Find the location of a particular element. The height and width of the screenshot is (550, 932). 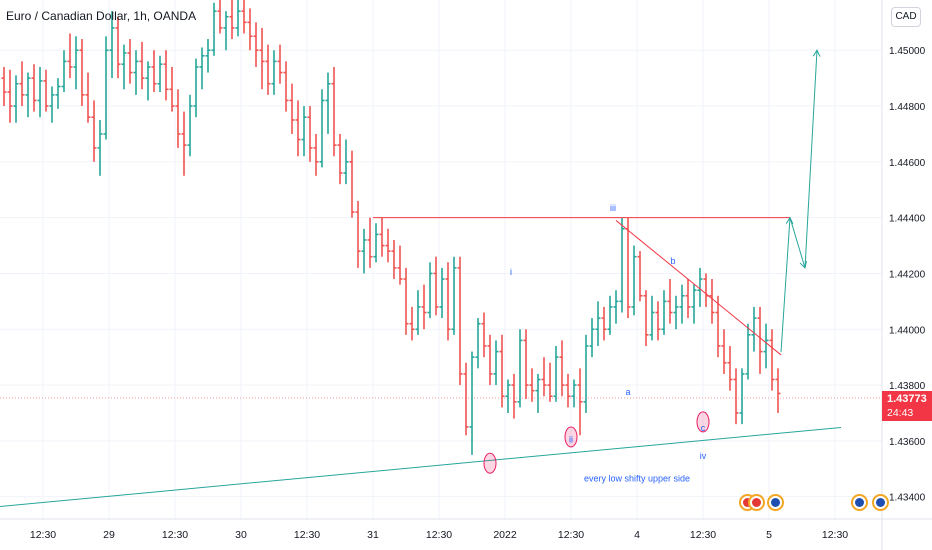

currency-button: CAD is located at coordinates (906, 17).